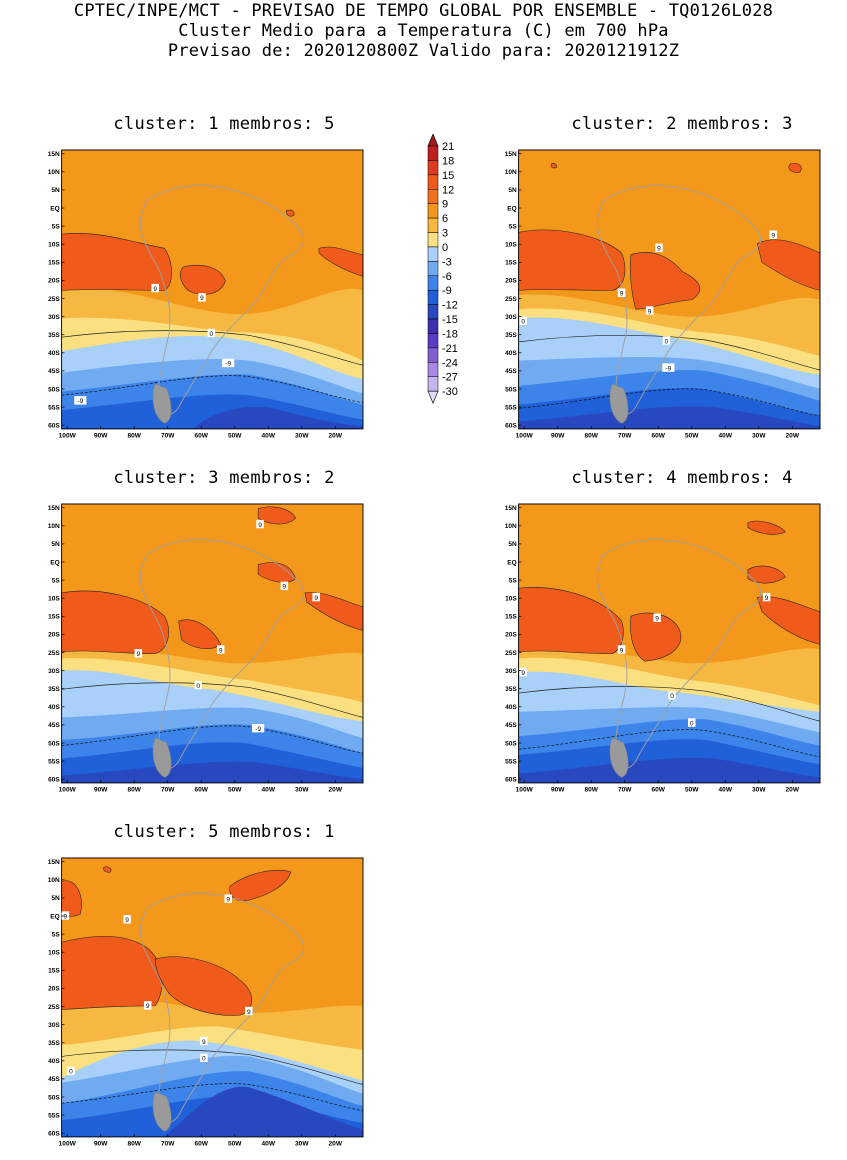  What do you see at coordinates (212, 1097) in the screenshot?
I see `contour-line-minus9` at bounding box center [212, 1097].